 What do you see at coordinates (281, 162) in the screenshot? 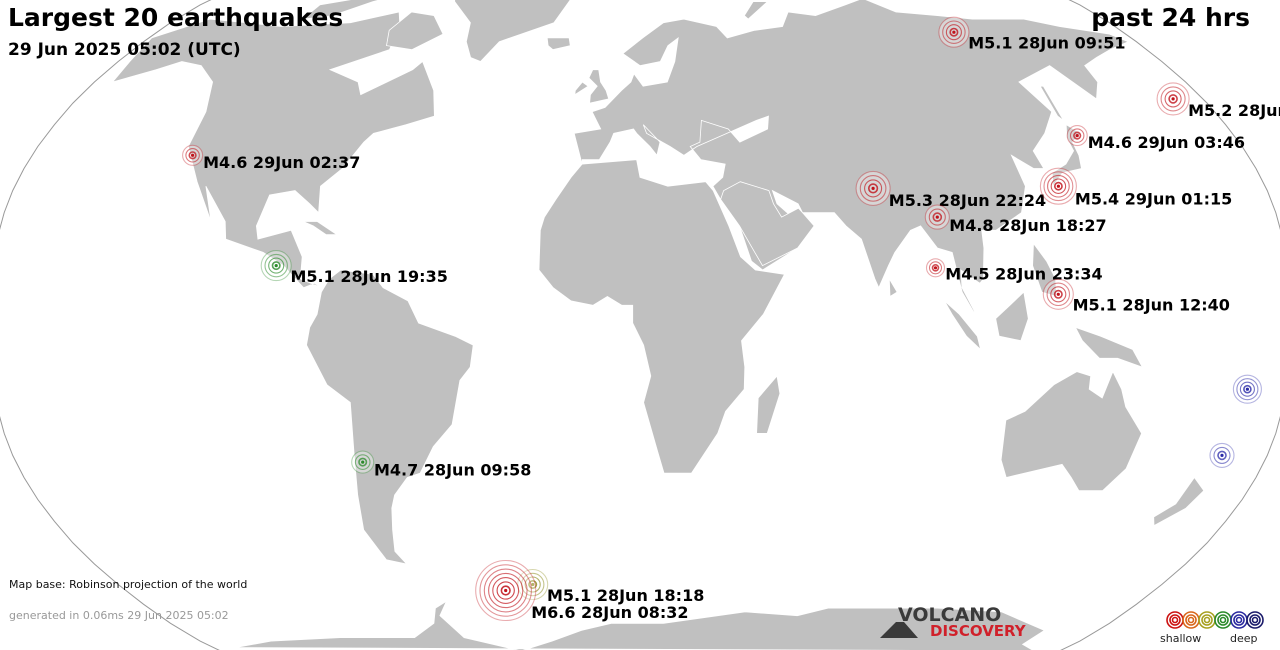
I see `quake-label: M4.6 29Jun 02:37` at bounding box center [281, 162].